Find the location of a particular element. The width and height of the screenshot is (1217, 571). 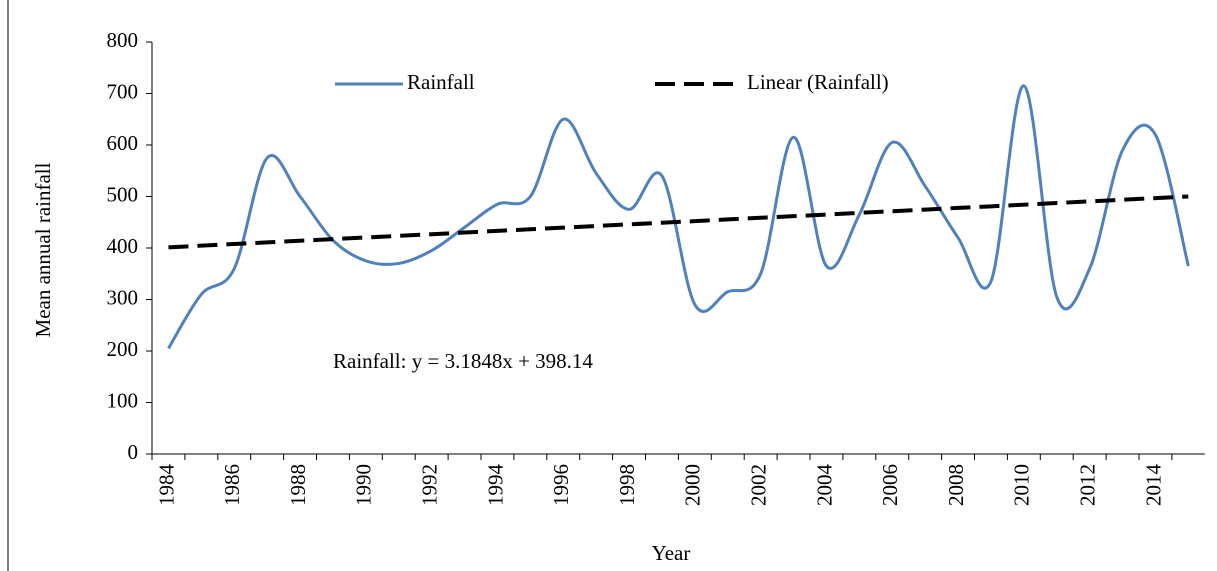

legend-label: Linear (Rainfall) is located at coordinates (818, 82).